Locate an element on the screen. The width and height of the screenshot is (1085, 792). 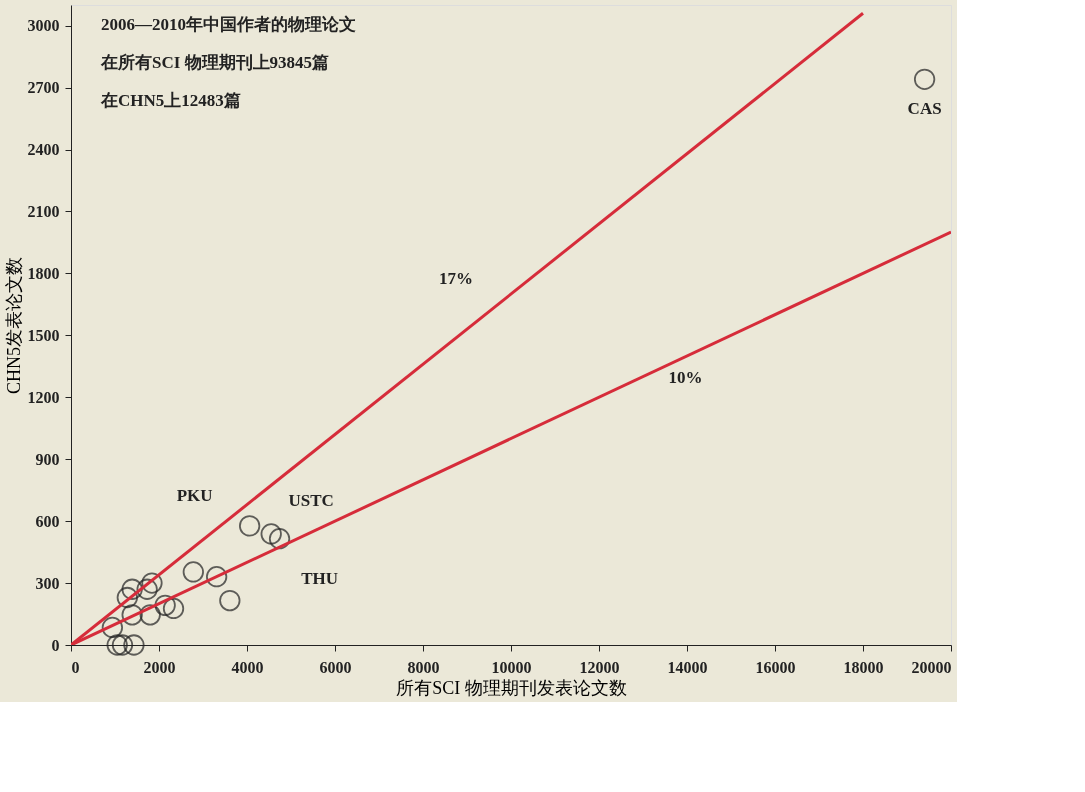
x-tick-label: 2000 is located at coordinates (159, 667).